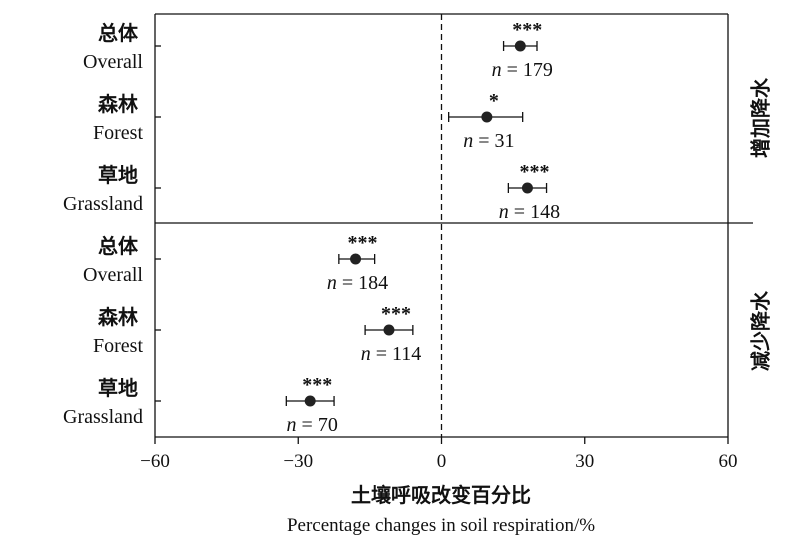 The height and width of the screenshot is (555, 800). I want to click on x-tick-label: 0, so click(442, 461).